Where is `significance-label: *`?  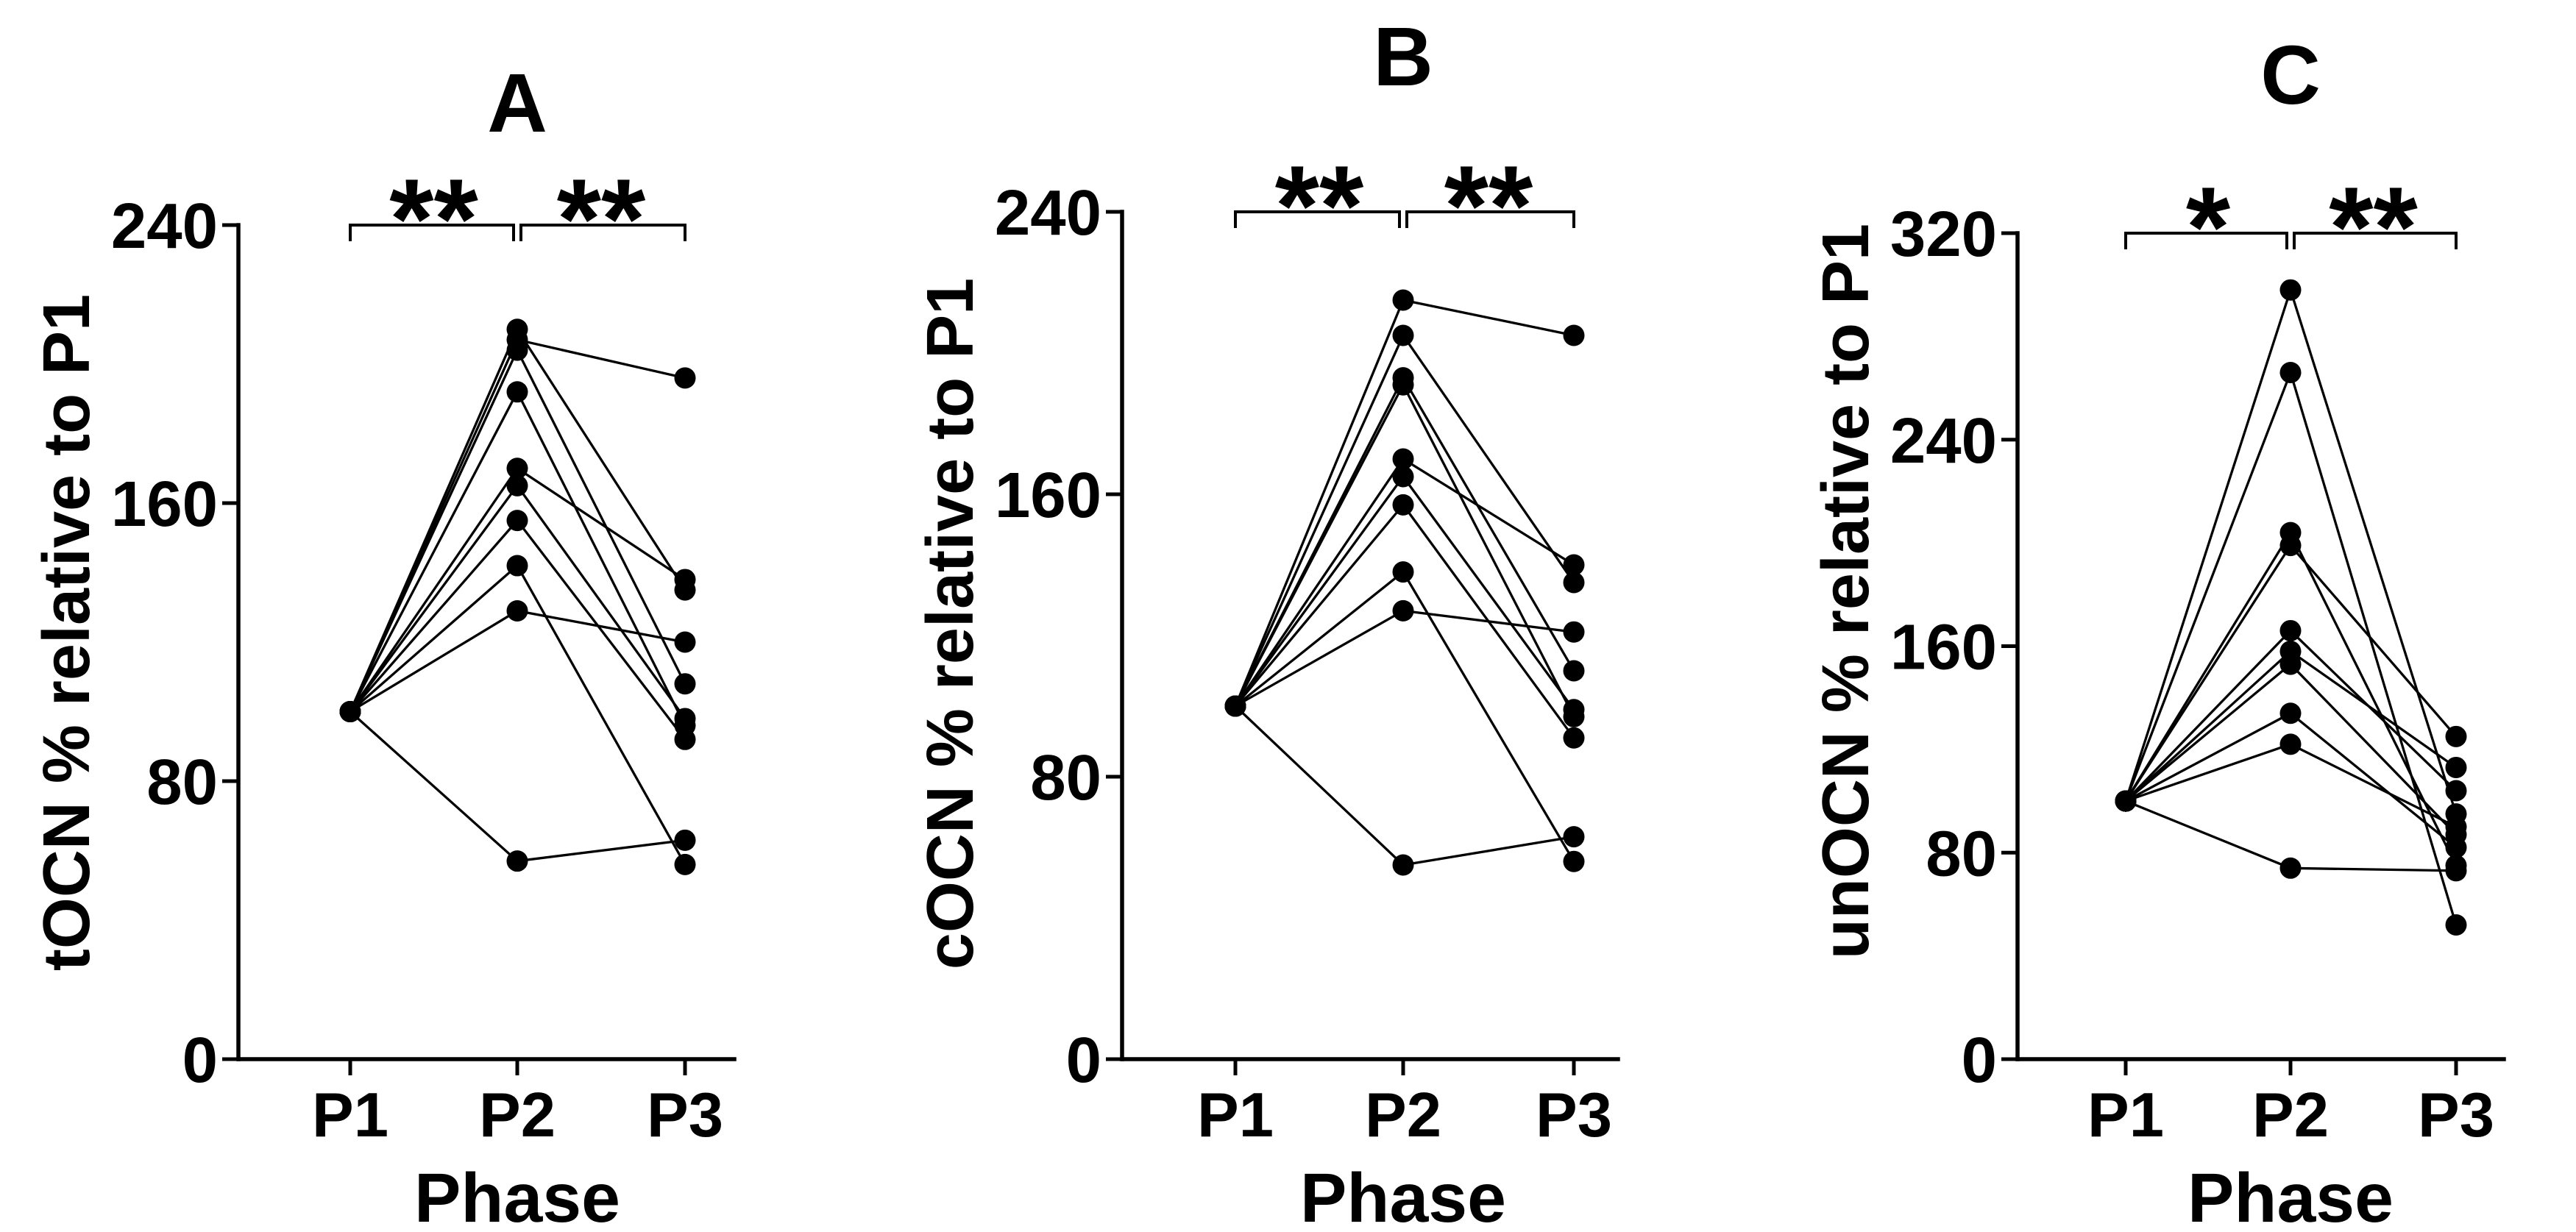
significance-label: * is located at coordinates (2208, 227).